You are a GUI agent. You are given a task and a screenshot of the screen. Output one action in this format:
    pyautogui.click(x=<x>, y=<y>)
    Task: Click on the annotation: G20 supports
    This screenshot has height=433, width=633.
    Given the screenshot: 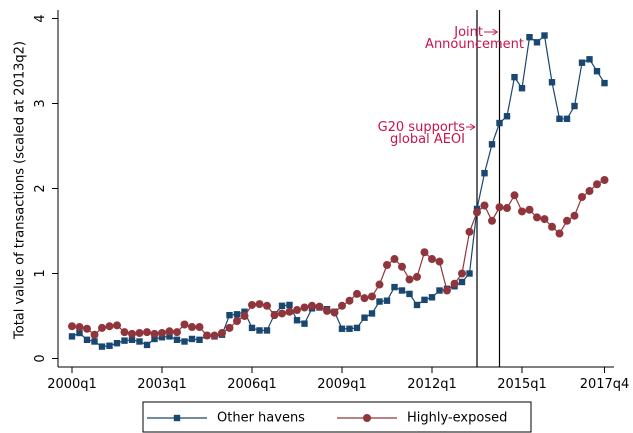 What is the action you would take?
    pyautogui.click(x=422, y=127)
    